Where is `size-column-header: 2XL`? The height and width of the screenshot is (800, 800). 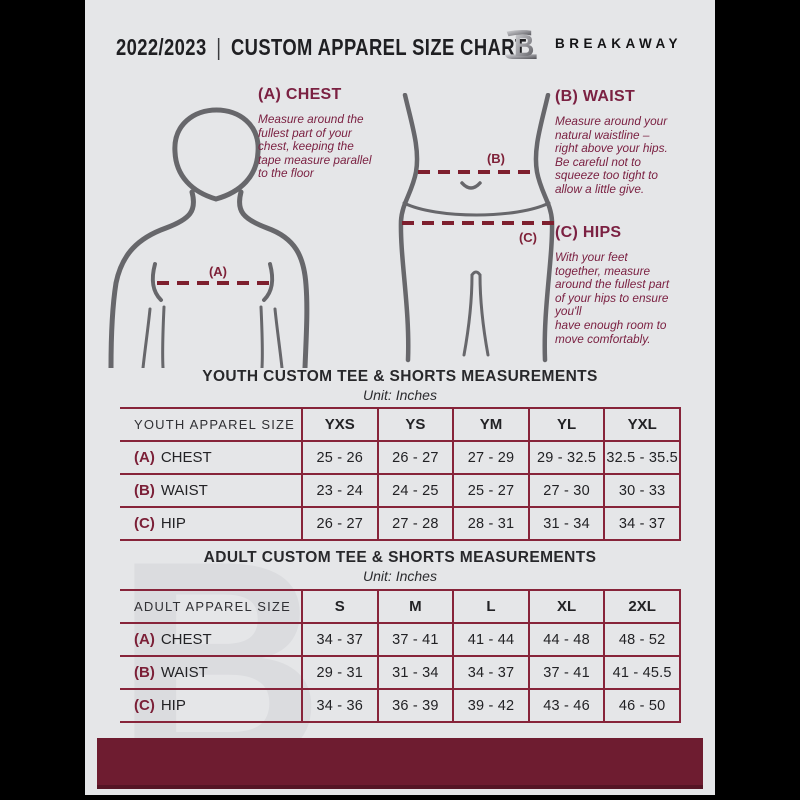 size-column-header: 2XL is located at coordinates (642, 606).